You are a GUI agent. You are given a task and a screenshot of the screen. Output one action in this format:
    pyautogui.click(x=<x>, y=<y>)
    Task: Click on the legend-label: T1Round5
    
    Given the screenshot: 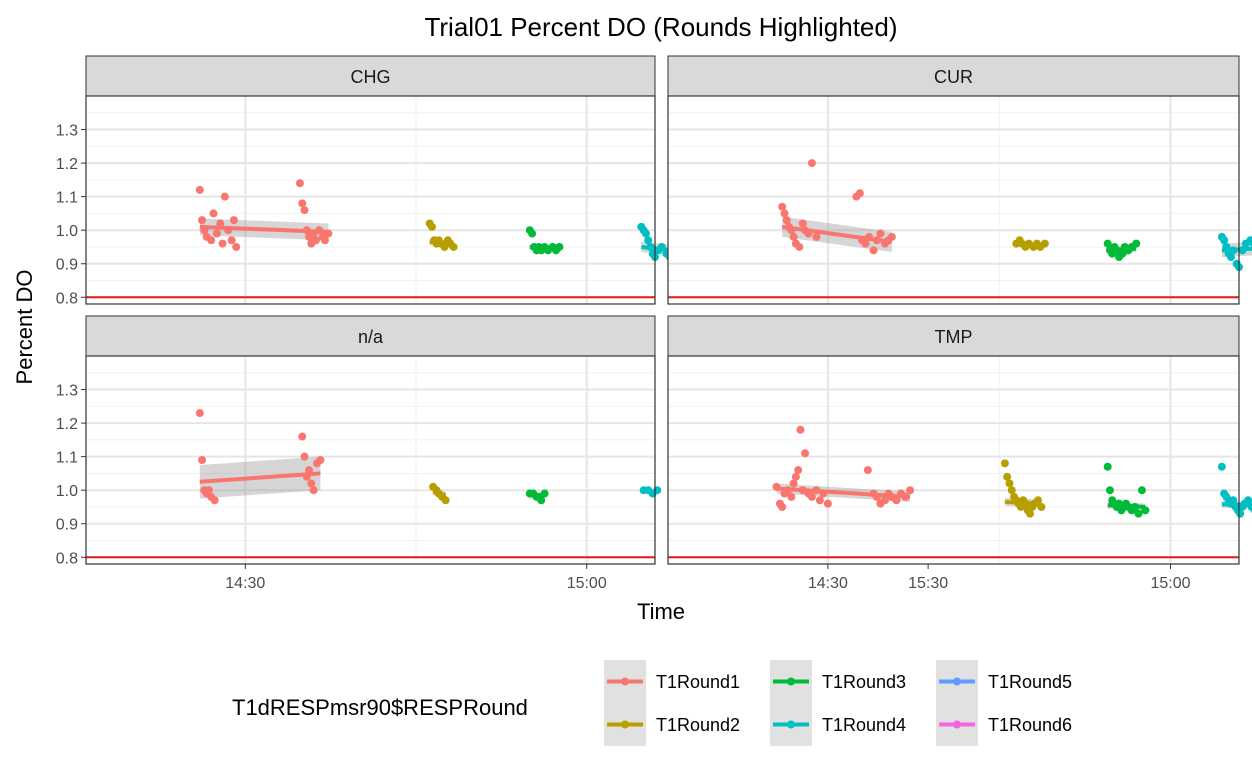 What is the action you would take?
    pyautogui.click(x=1030, y=682)
    